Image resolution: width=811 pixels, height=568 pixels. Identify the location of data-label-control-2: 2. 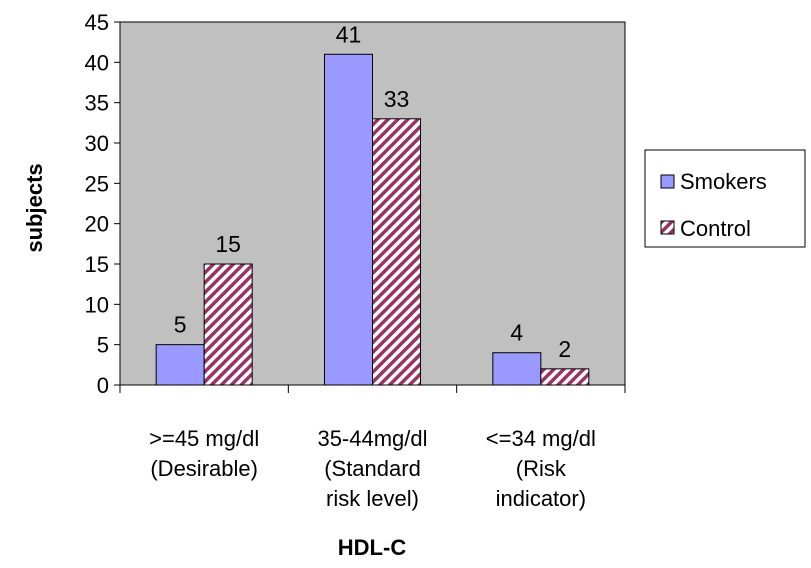
(564, 349).